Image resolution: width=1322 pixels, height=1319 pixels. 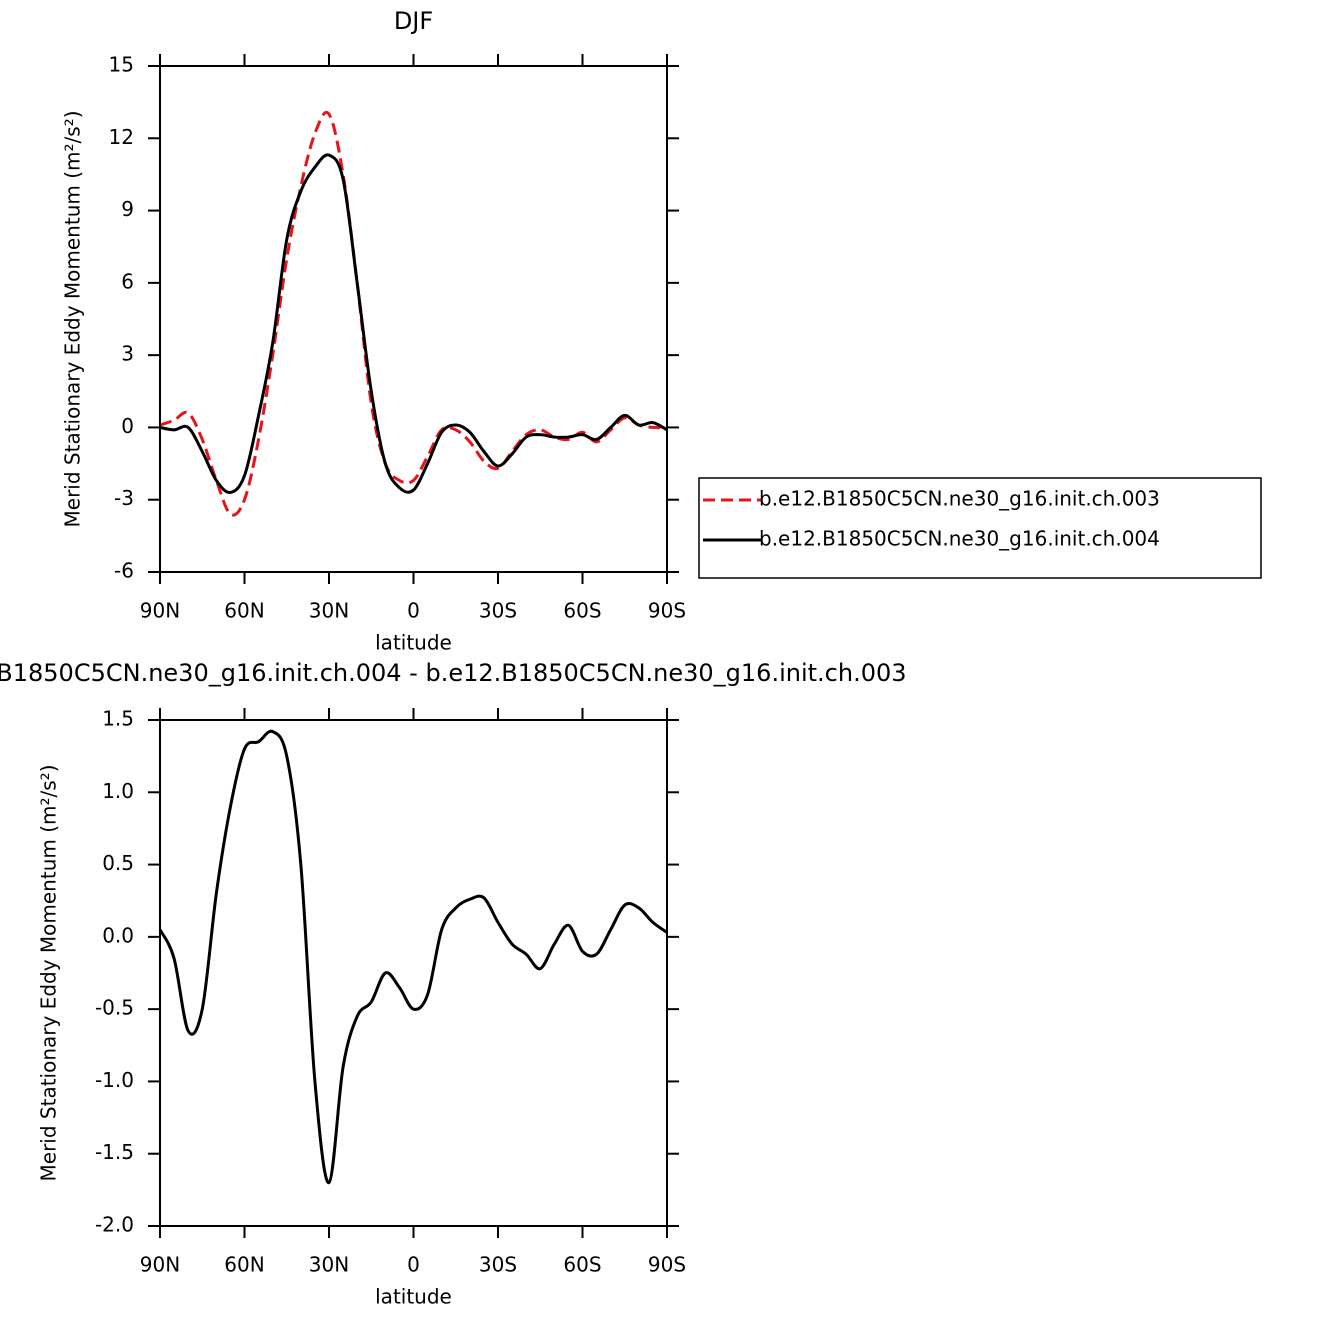 I want to click on y-tick-label: -6, so click(x=124, y=571).